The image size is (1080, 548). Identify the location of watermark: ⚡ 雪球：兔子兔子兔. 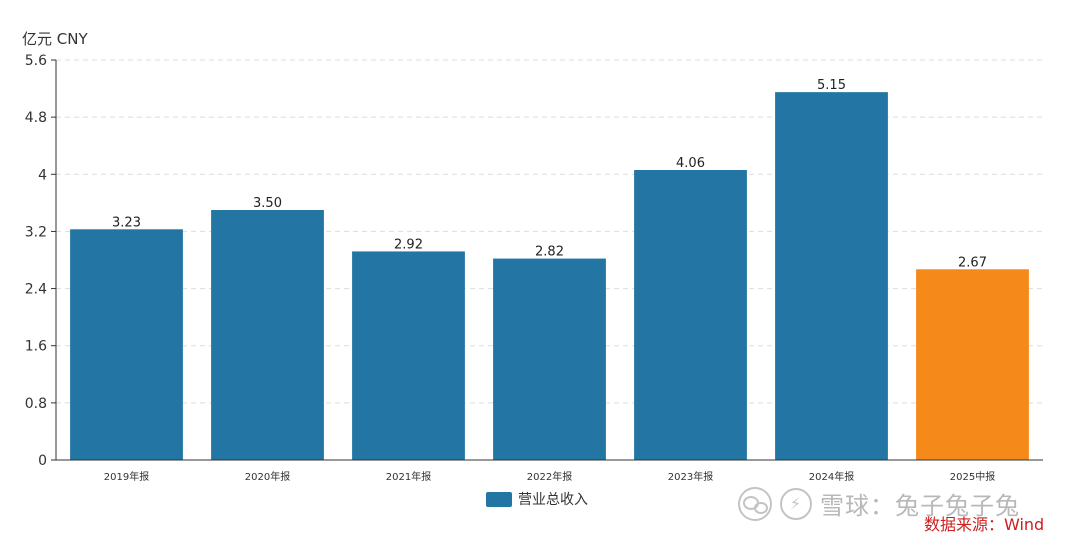
(879, 503).